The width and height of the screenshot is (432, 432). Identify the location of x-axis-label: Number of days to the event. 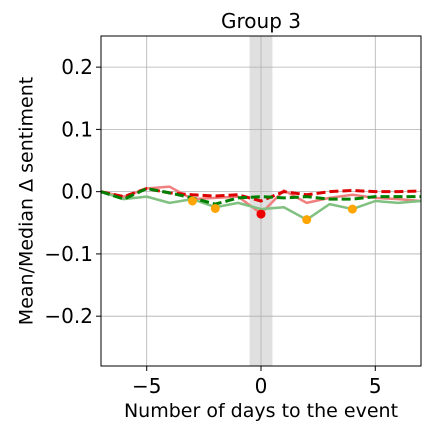
(261, 411).